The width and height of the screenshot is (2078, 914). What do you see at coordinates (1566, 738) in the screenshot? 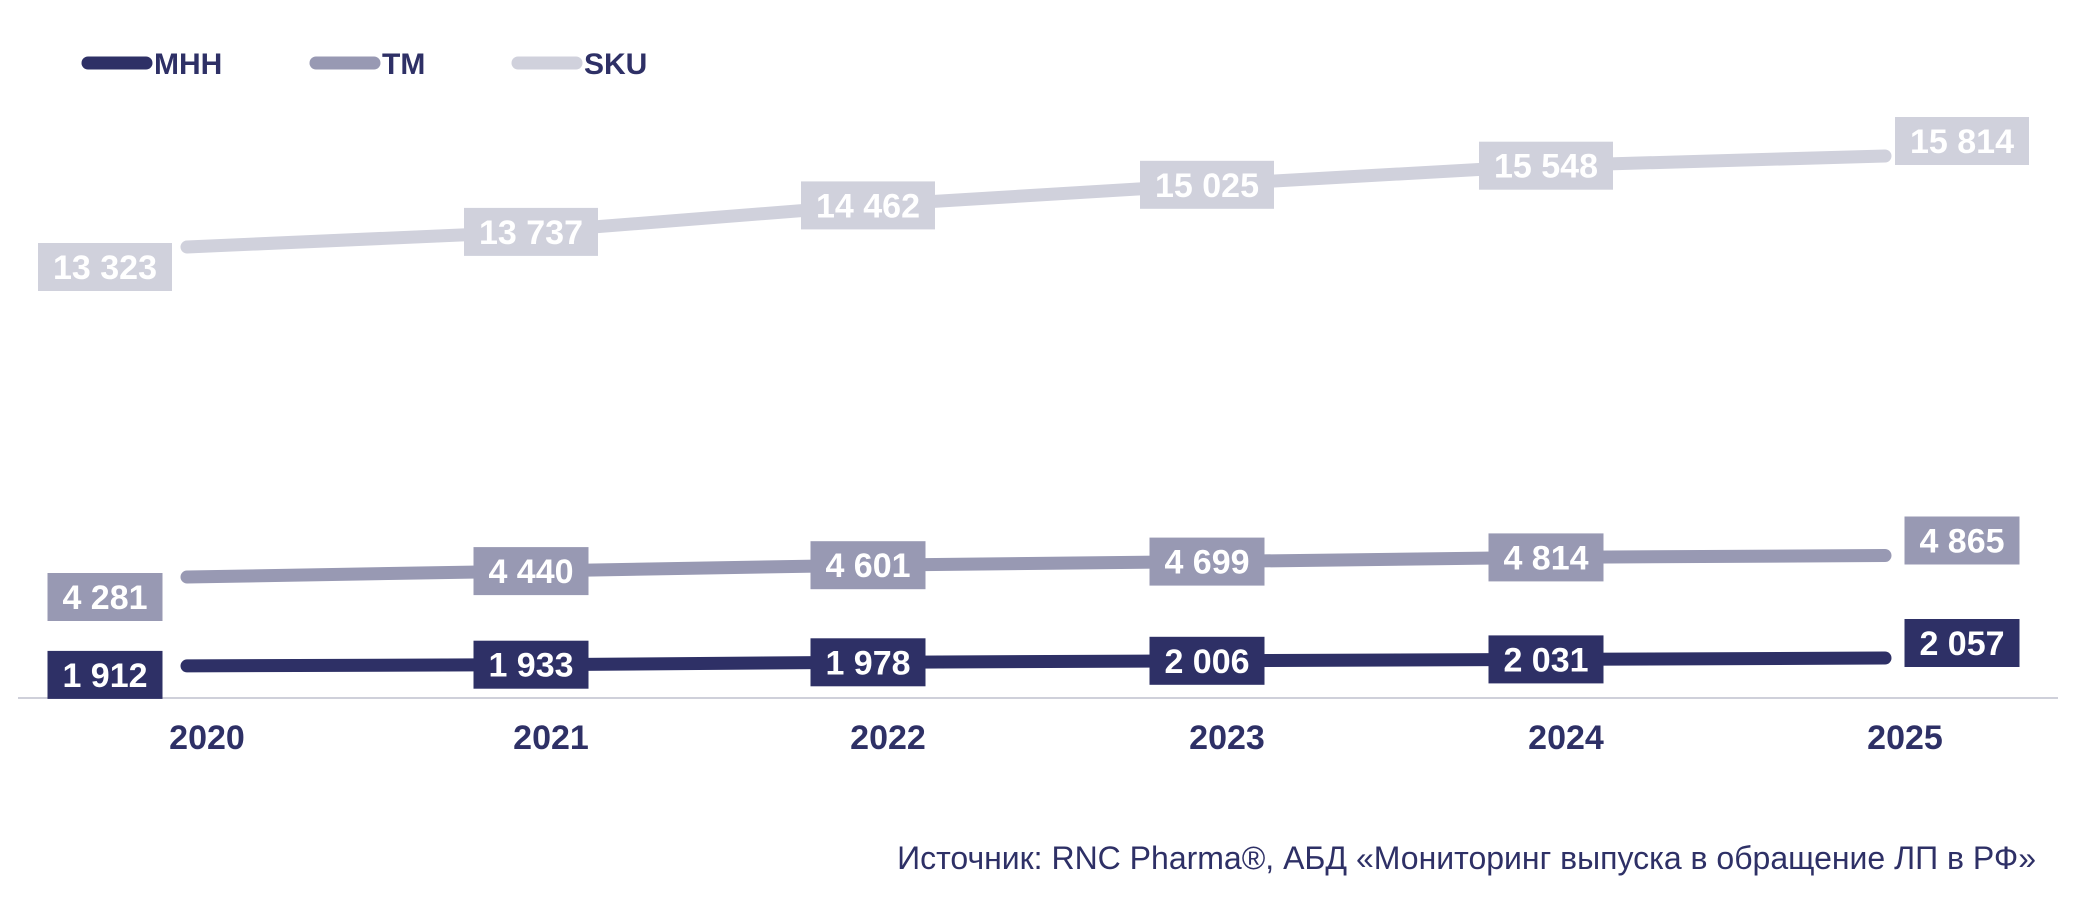
I see `x-tick-label: 2024` at bounding box center [1566, 738].